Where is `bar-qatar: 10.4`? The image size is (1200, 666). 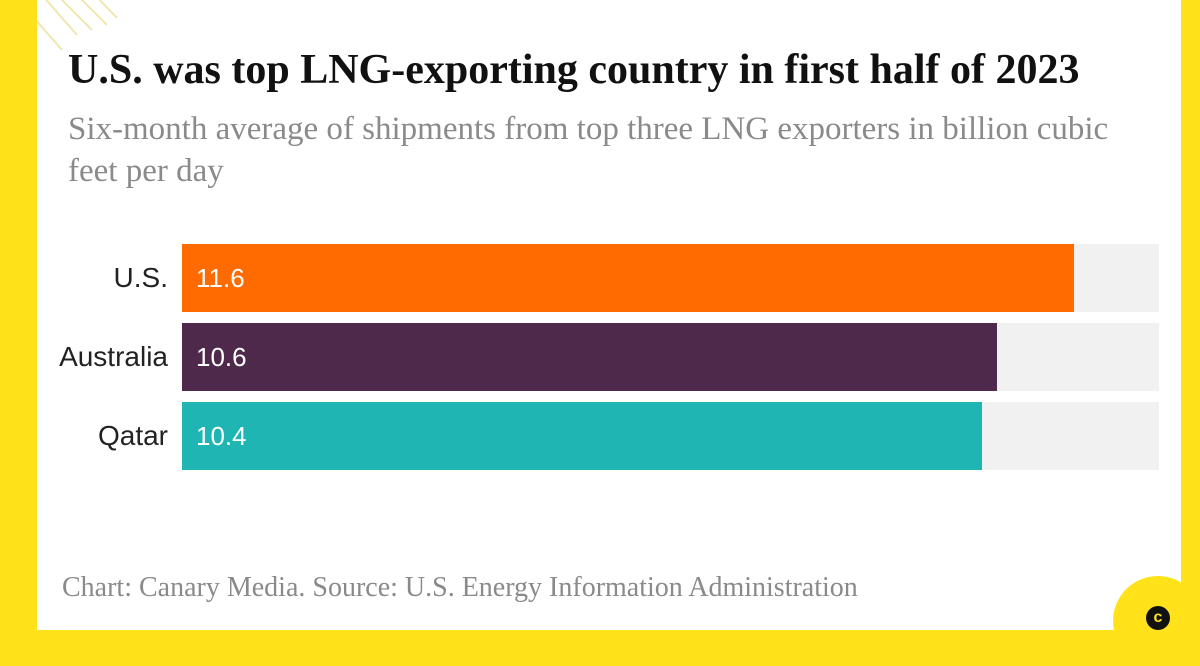
bar-qatar: 10.4 is located at coordinates (582, 436).